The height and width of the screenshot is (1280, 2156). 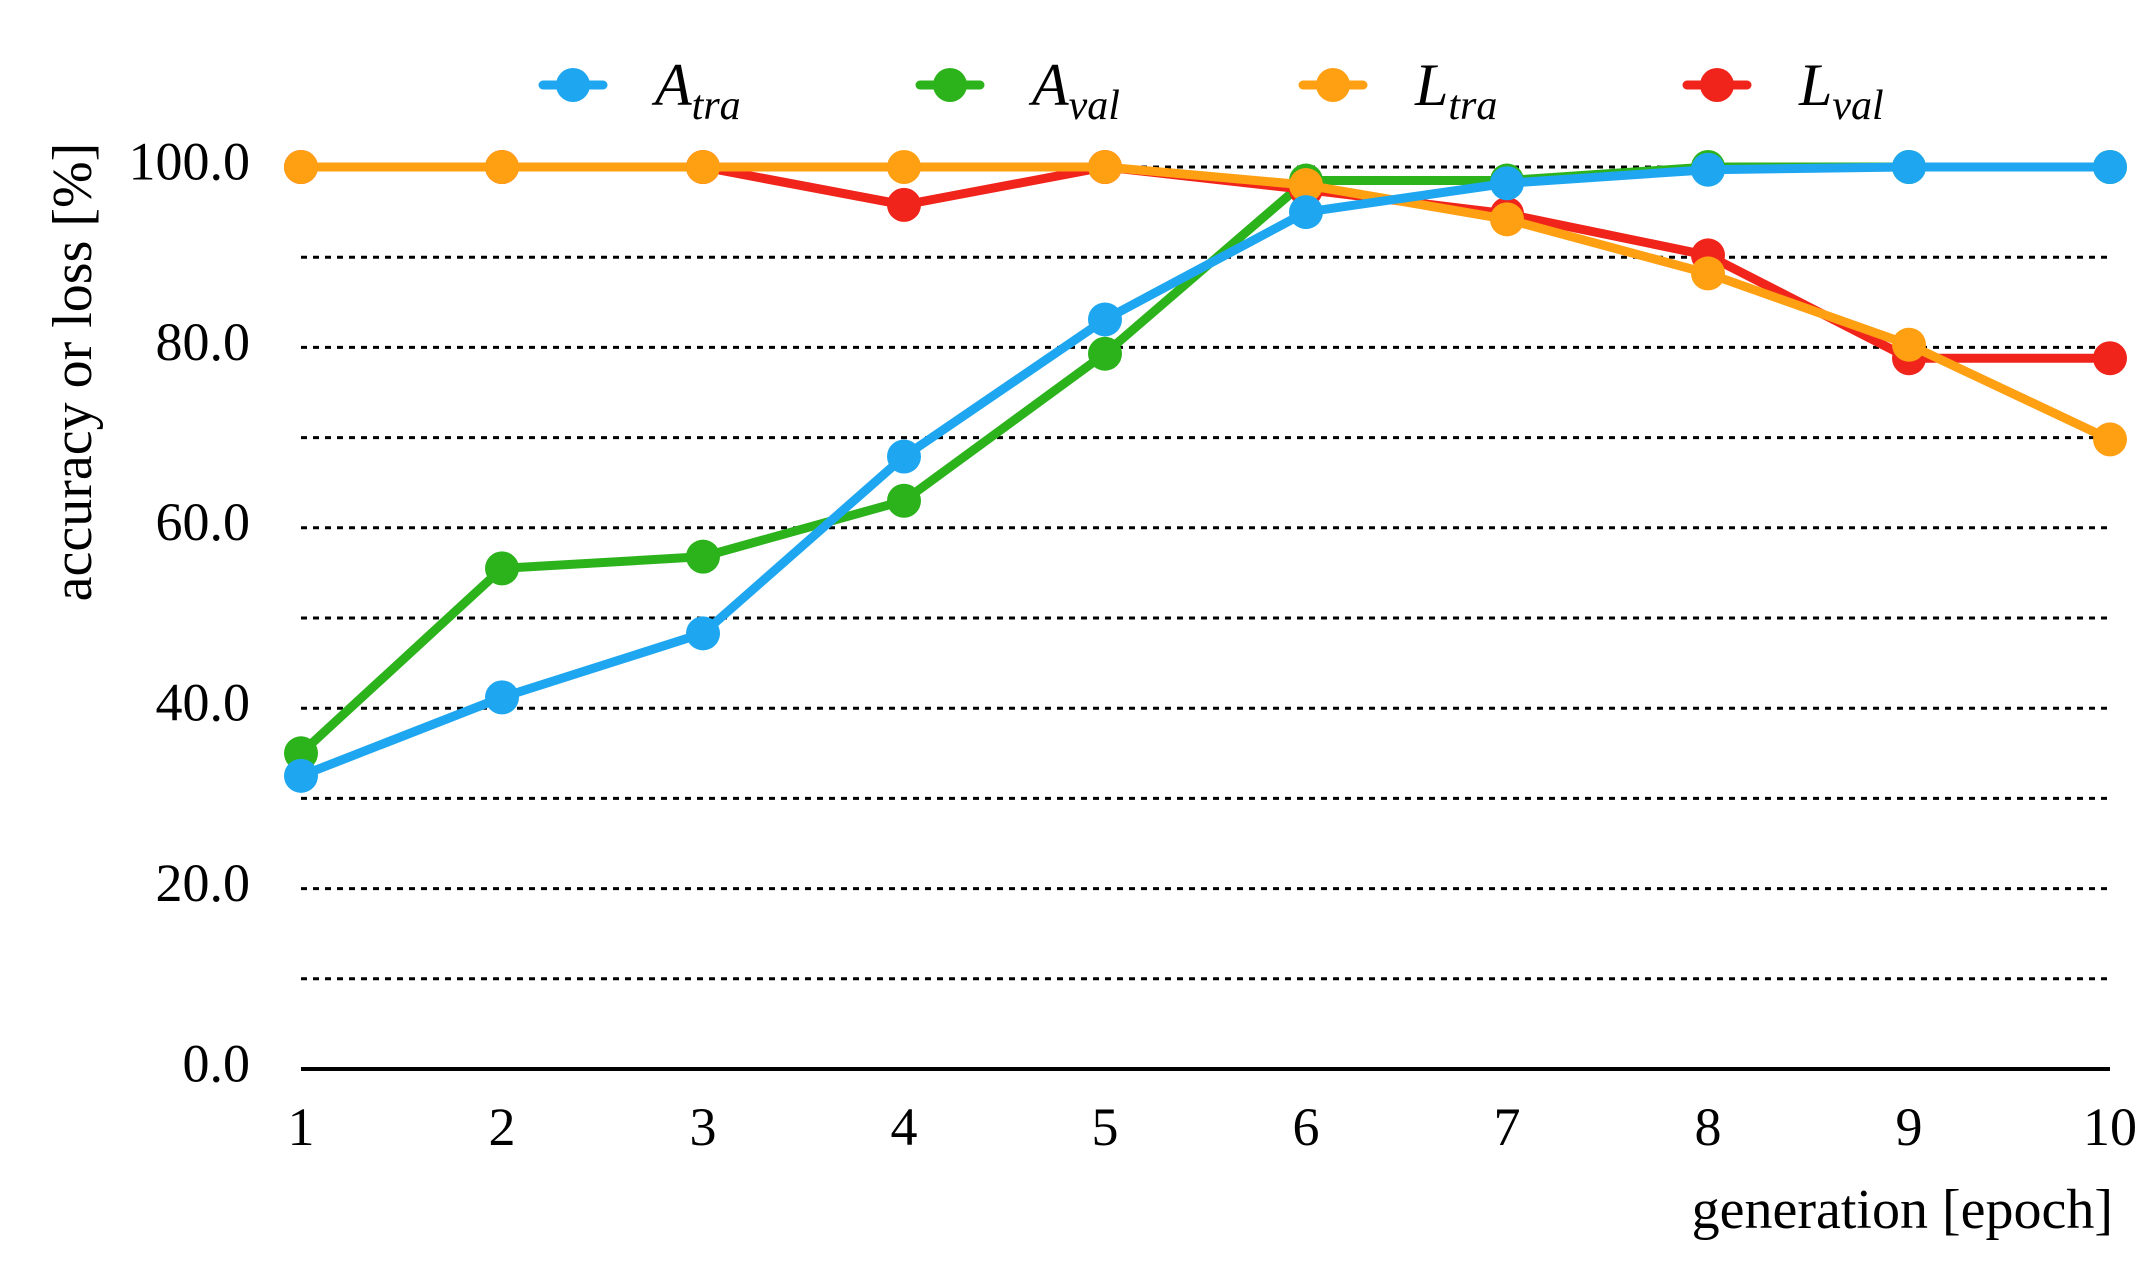 I want to click on y-axis-title: accuracy or loss [%], so click(x=73, y=372).